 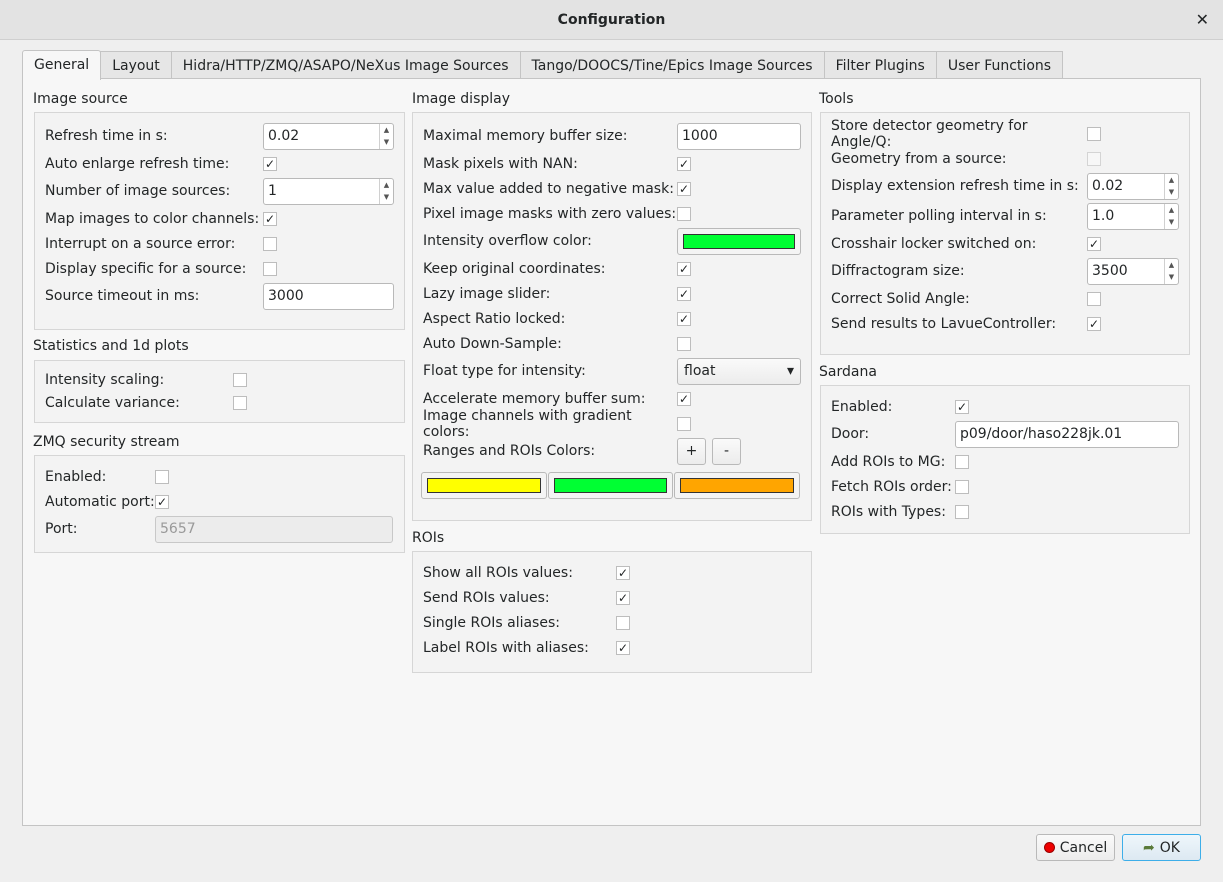 What do you see at coordinates (1103, 215) in the screenshot?
I see `input-value: 1.0` at bounding box center [1103, 215].